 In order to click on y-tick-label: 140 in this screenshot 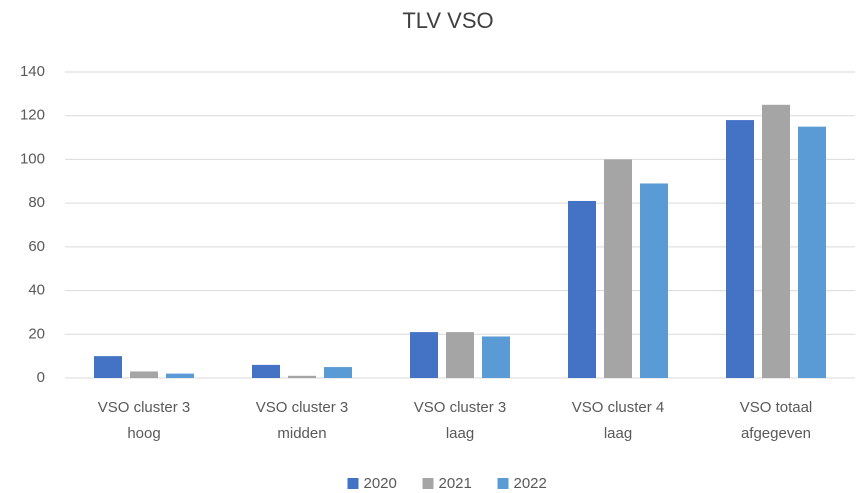, I will do `click(32, 71)`.